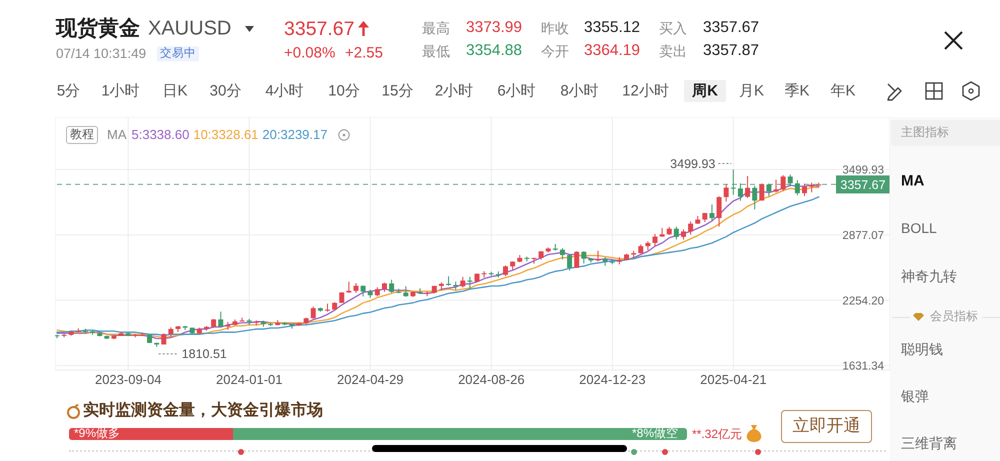 The height and width of the screenshot is (461, 1000). I want to click on text: 3355.12, so click(612, 28).